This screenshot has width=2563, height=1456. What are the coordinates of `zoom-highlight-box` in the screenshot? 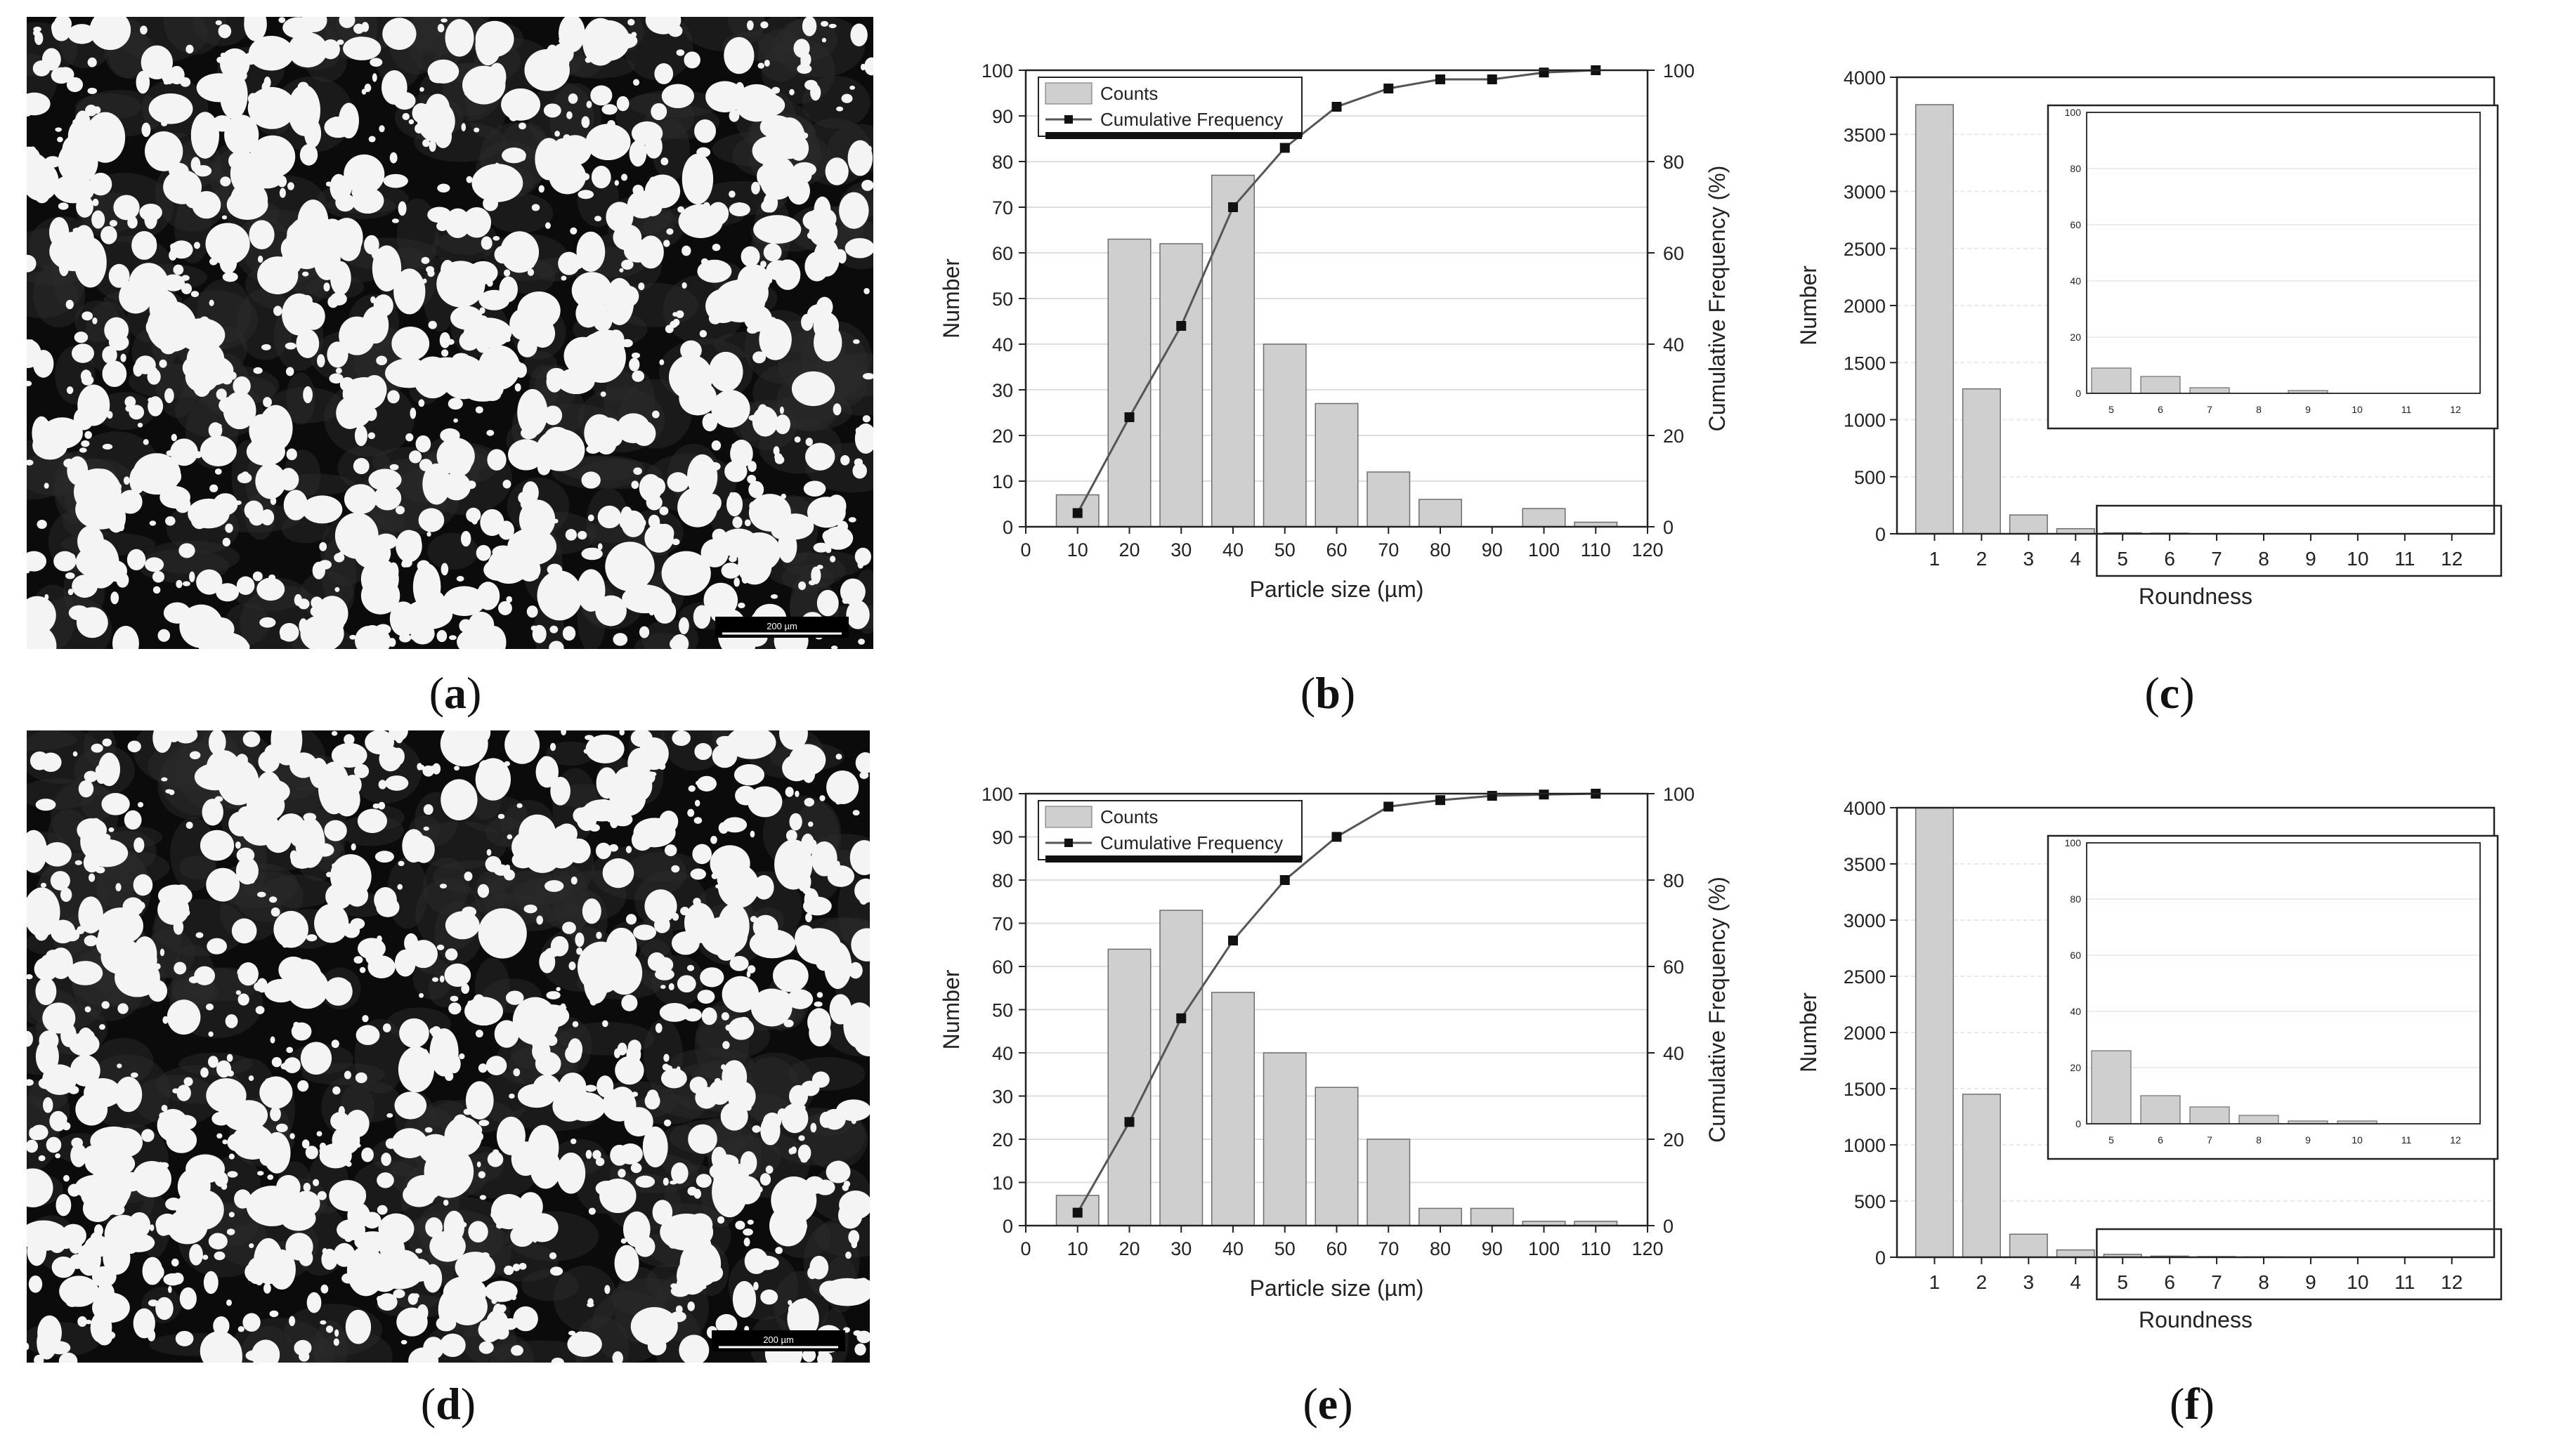 It's located at (2299, 540).